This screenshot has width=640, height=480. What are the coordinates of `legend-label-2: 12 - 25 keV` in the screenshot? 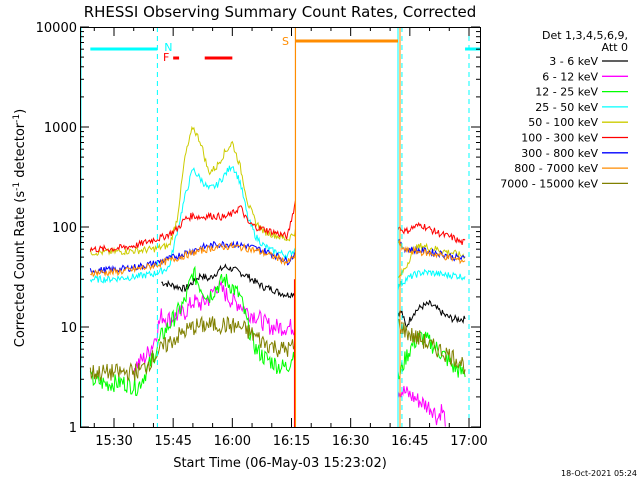 It's located at (566, 92).